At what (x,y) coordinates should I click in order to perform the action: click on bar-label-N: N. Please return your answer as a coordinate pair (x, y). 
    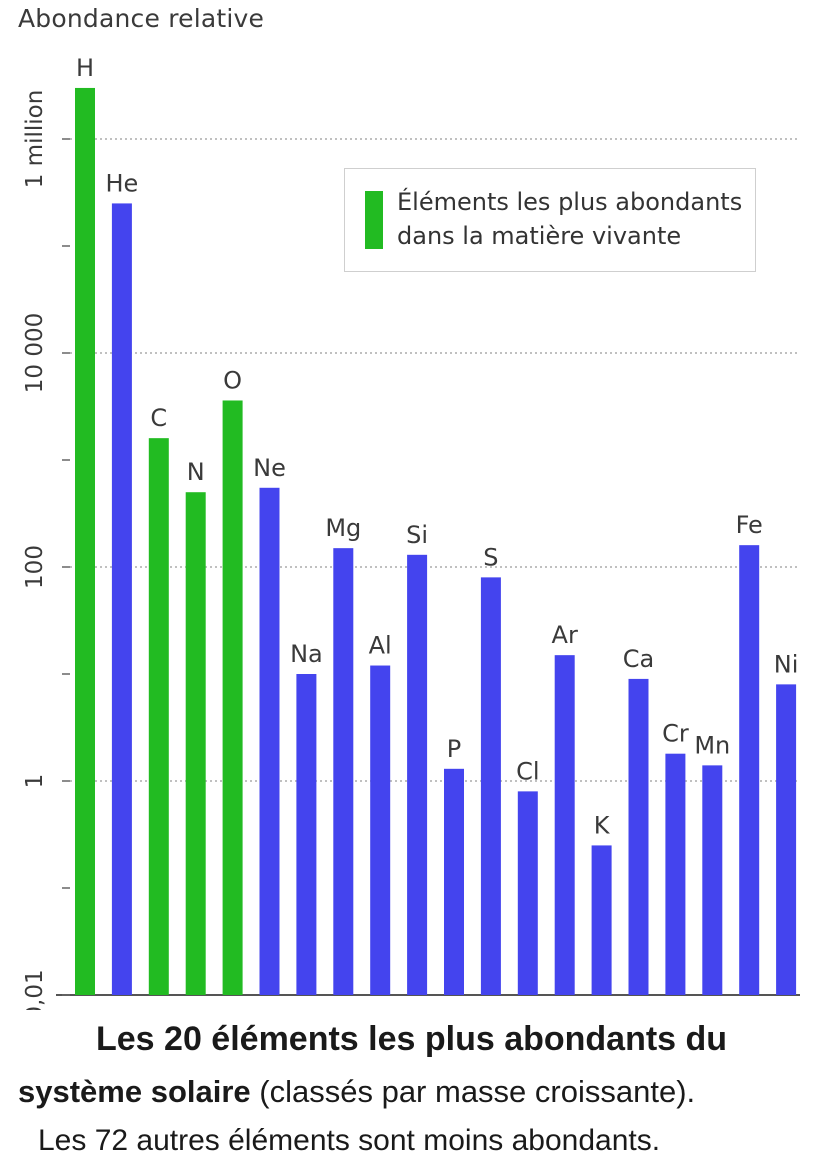
    Looking at the image, I should click on (196, 472).